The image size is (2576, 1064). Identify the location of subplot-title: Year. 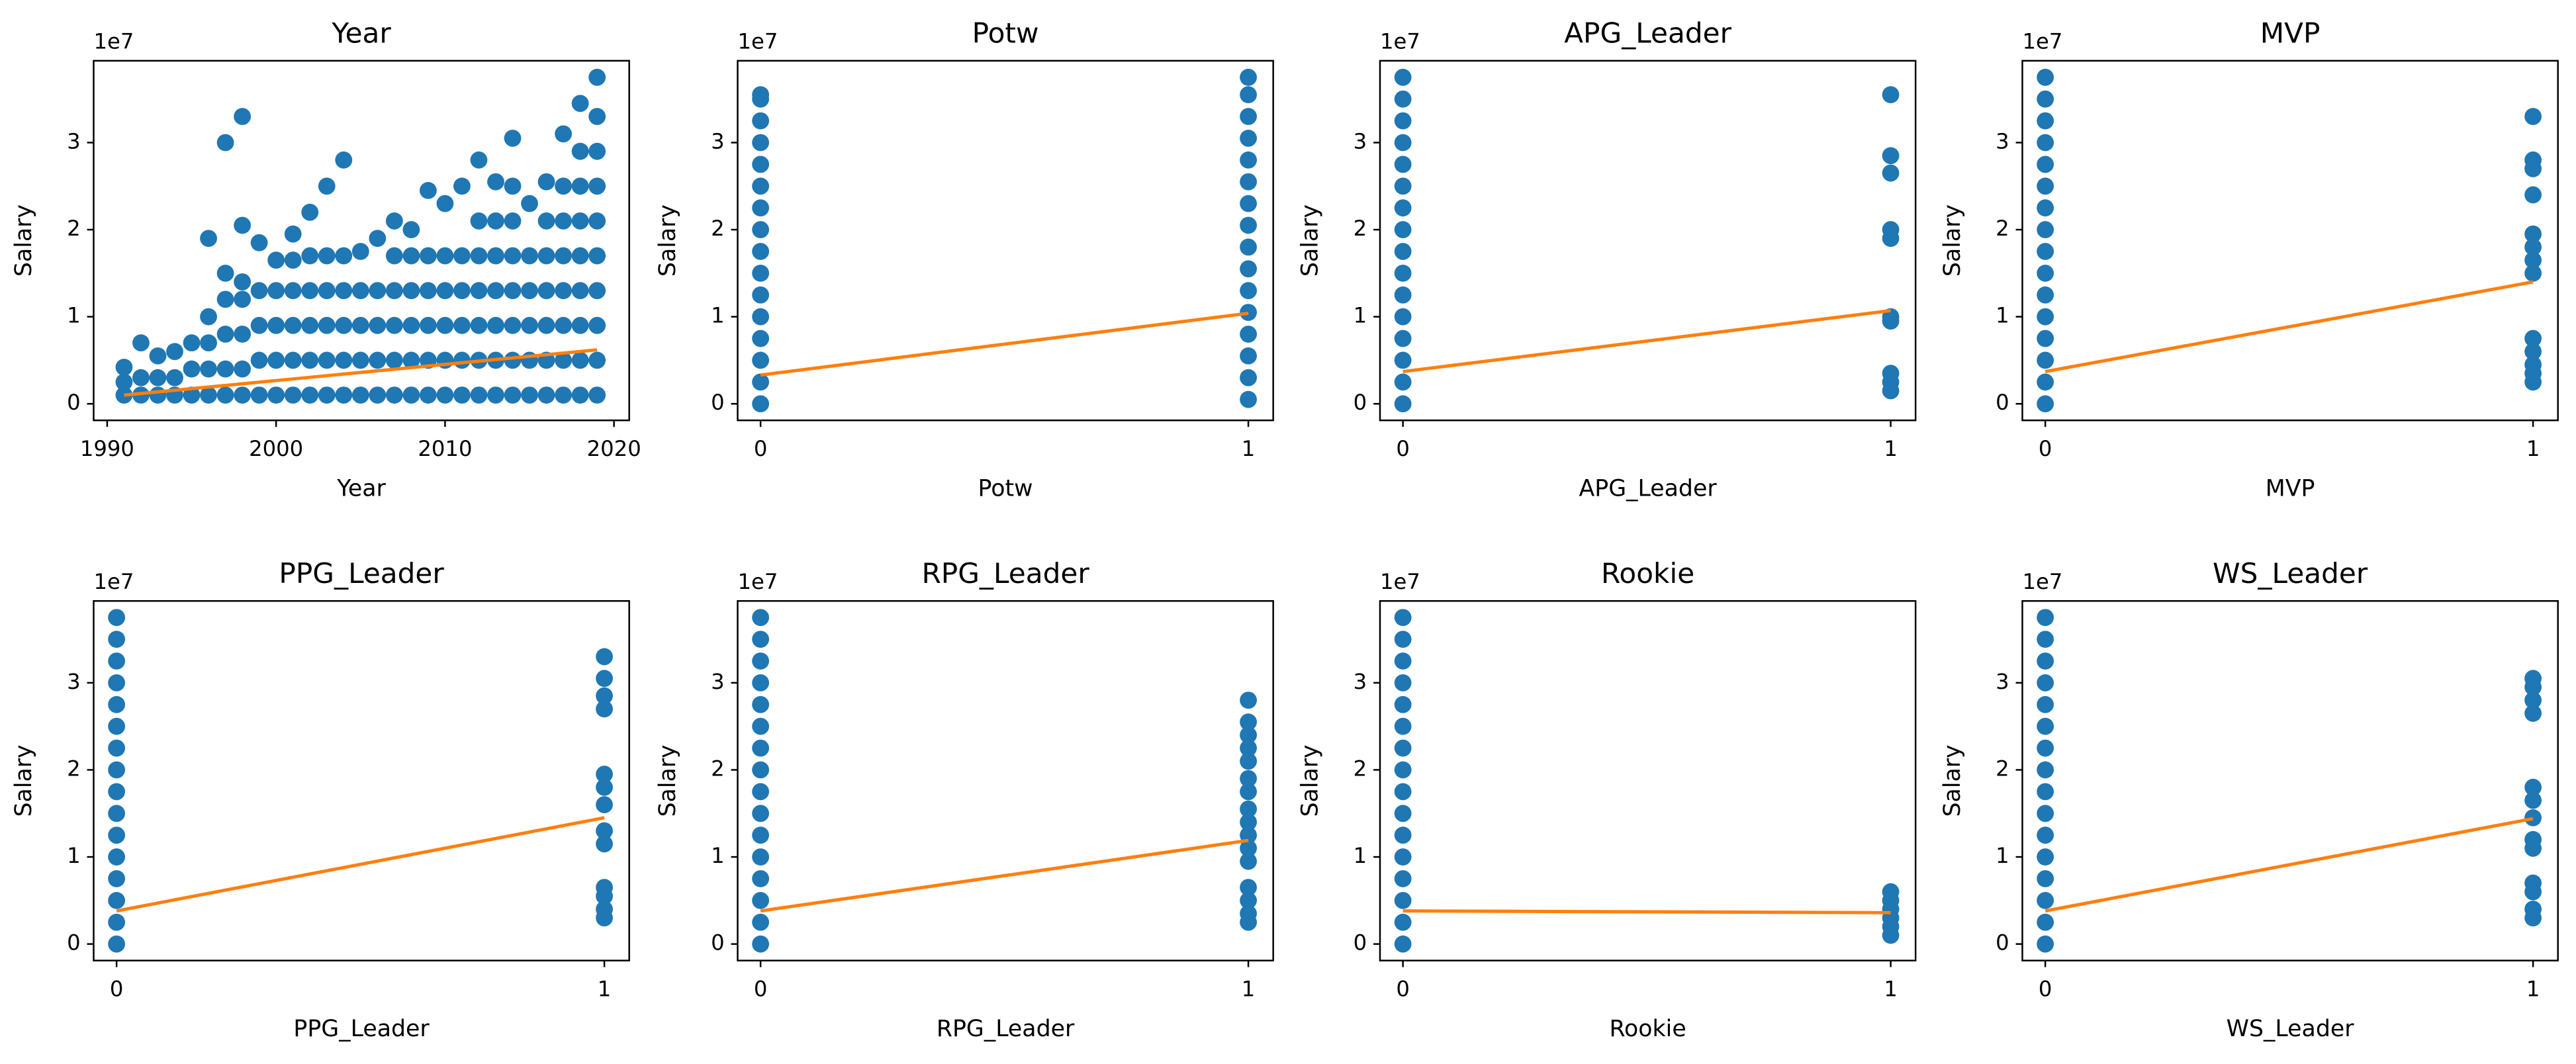
(361, 33).